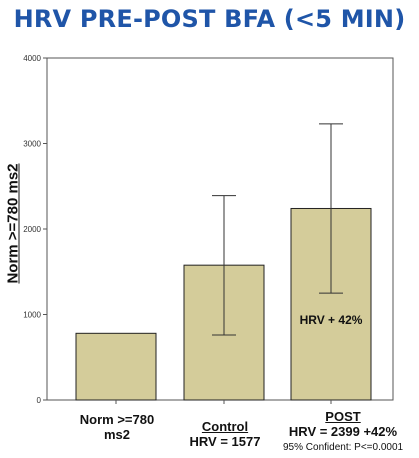  I want to click on bar-annotation: HRV + 42%, so click(331, 320).